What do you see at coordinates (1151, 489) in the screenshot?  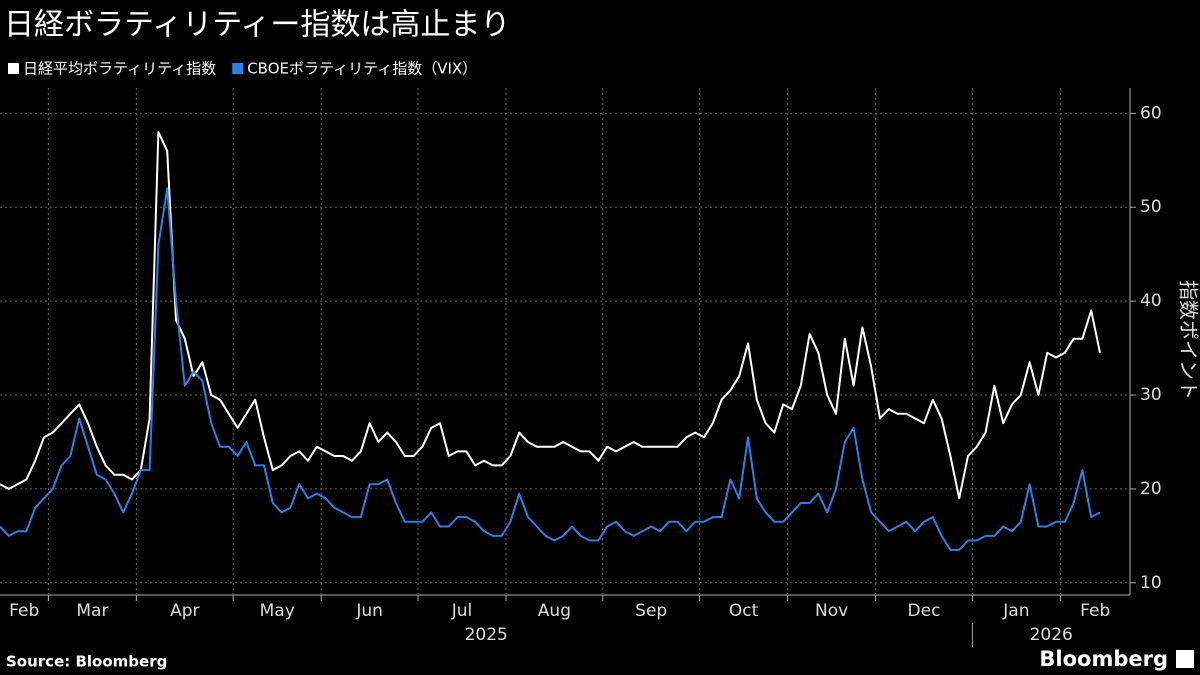 I see `y-tick-label: 20` at bounding box center [1151, 489].